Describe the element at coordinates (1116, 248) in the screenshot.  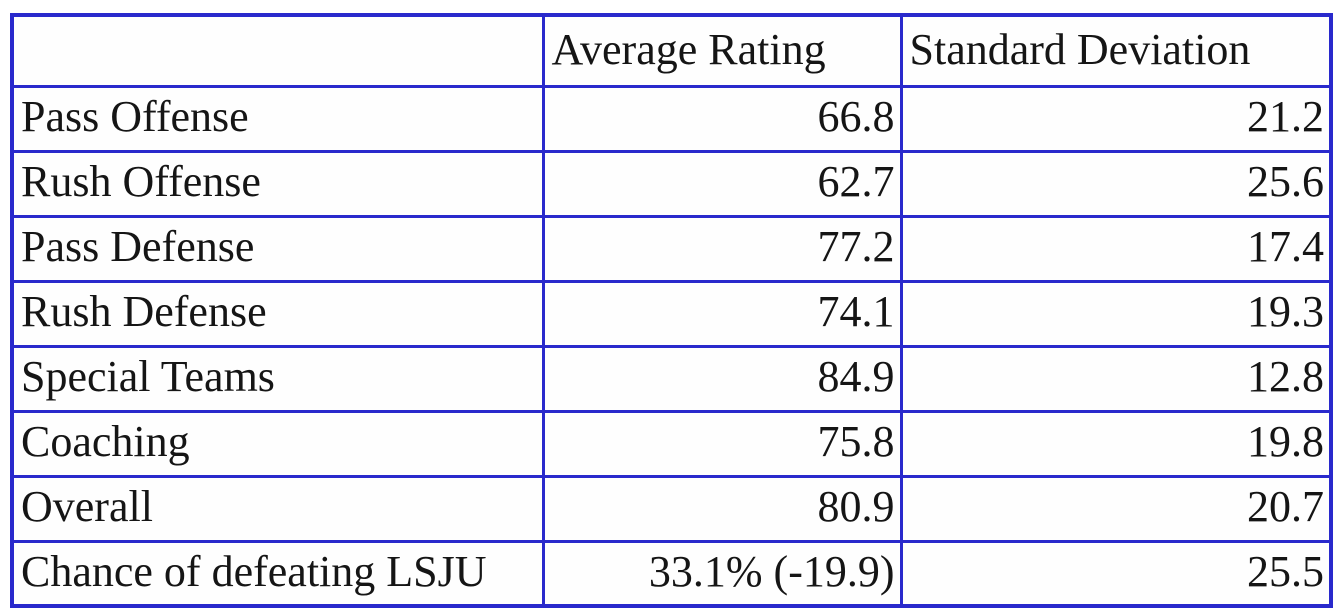
I see `standard-deviation-value: 17.4` at that location.